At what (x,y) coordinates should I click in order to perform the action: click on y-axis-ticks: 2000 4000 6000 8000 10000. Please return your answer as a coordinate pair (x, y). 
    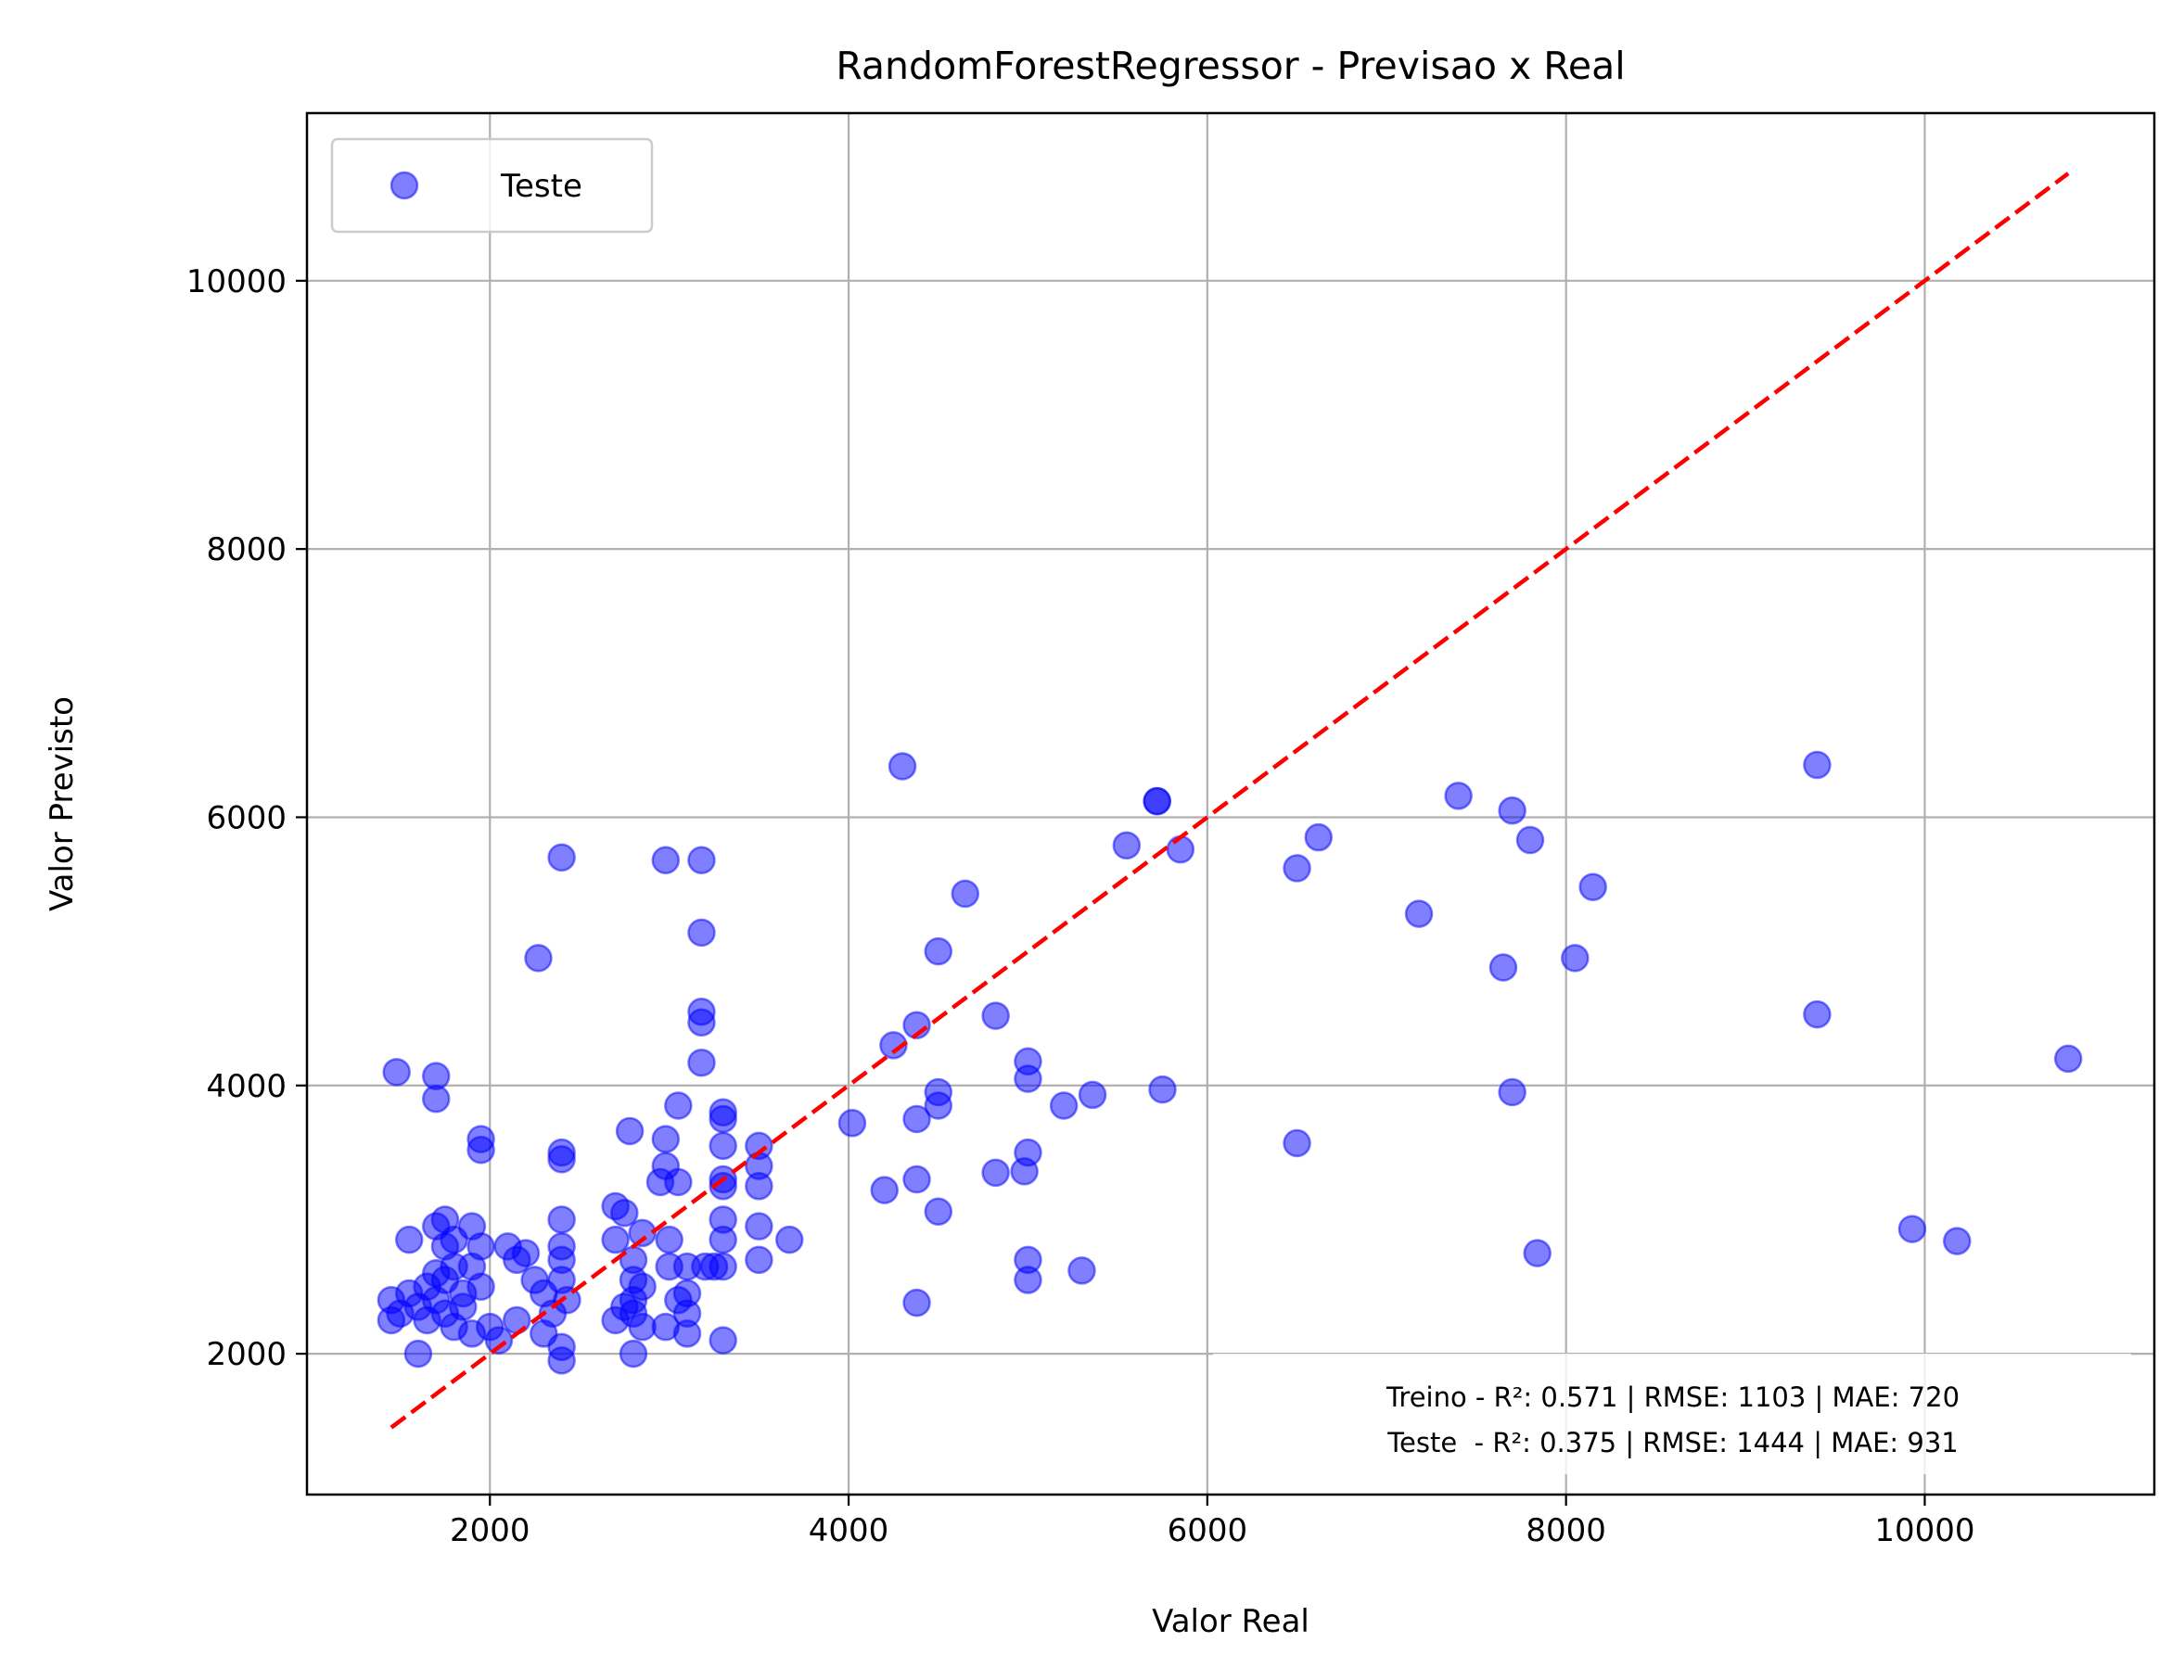
    Looking at the image, I should click on (246, 818).